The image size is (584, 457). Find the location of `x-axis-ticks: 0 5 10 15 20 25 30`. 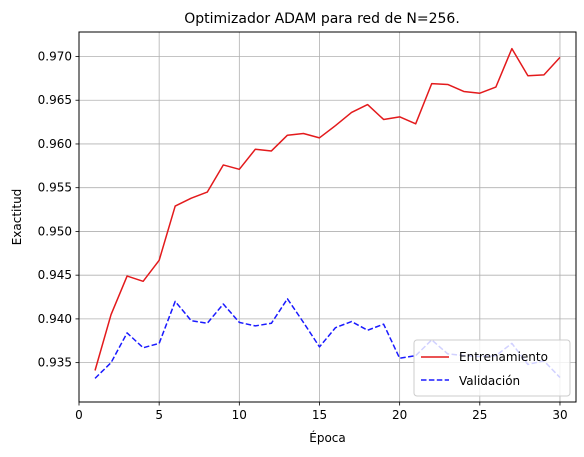

x-axis-ticks: 0 5 10 15 20 25 30 is located at coordinates (321, 412).